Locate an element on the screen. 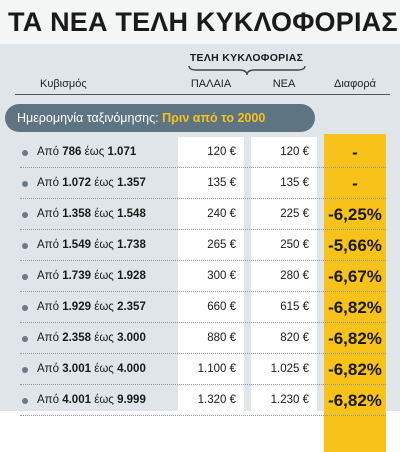  new-fee-cell: 135 € is located at coordinates (284, 183).